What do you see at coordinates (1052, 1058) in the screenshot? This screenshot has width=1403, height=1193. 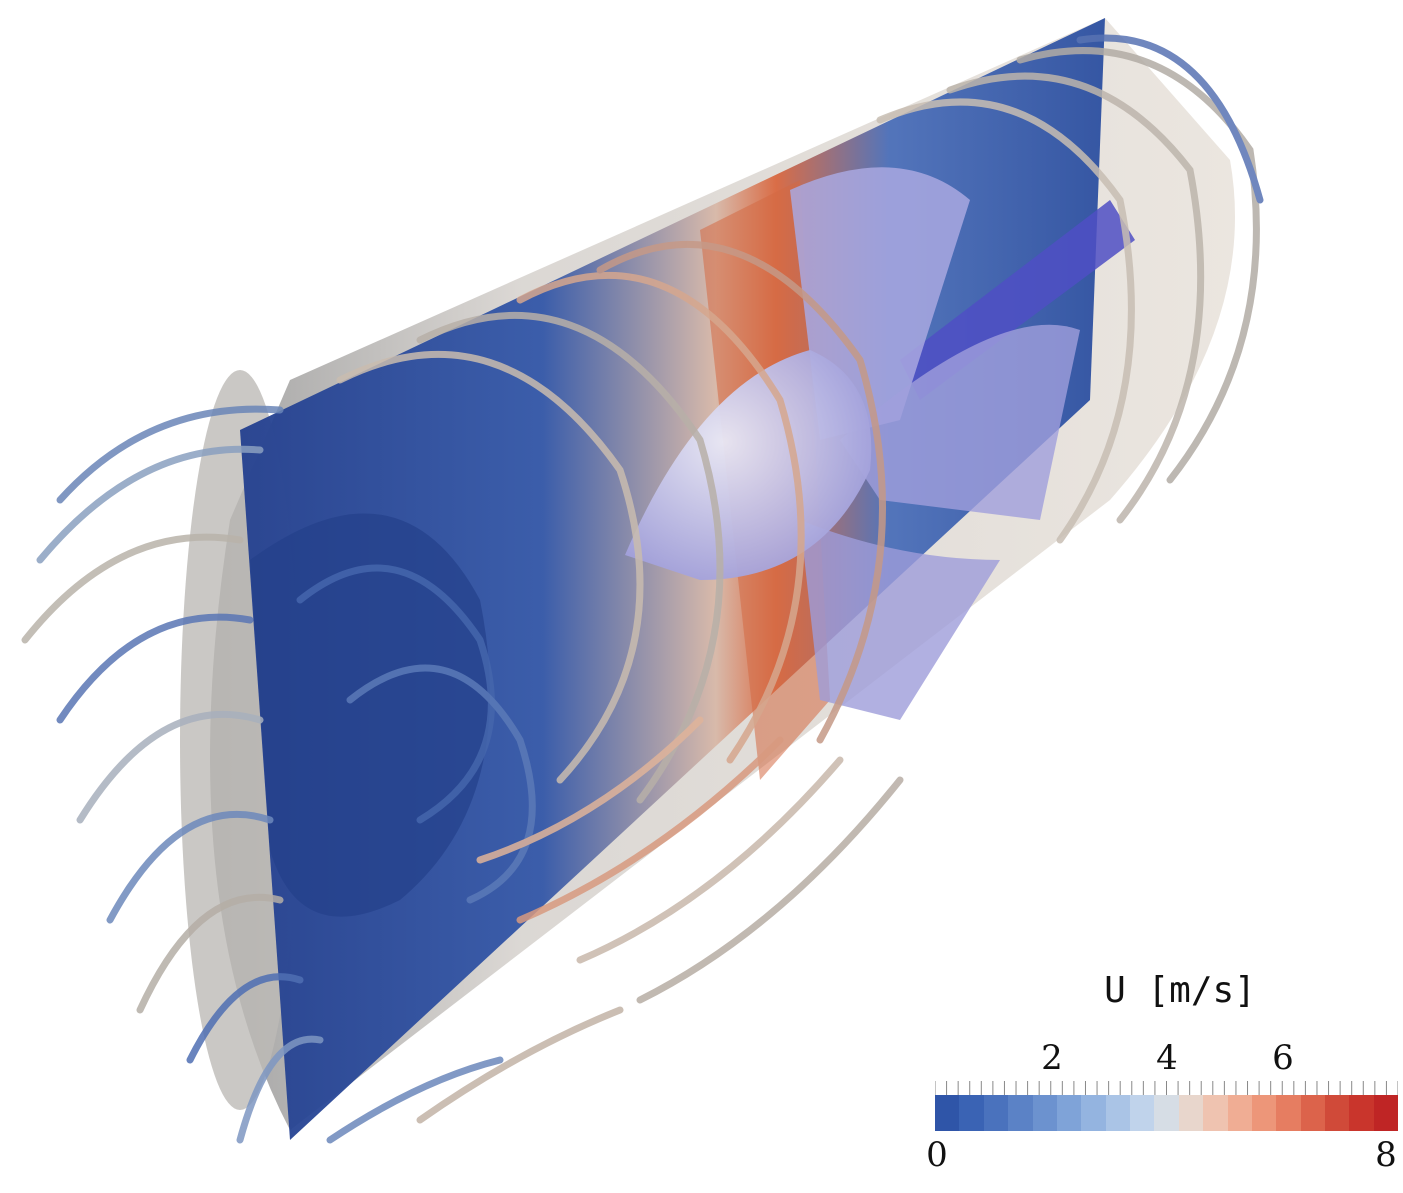 I see `colorbar-tick-2: 2` at bounding box center [1052, 1058].